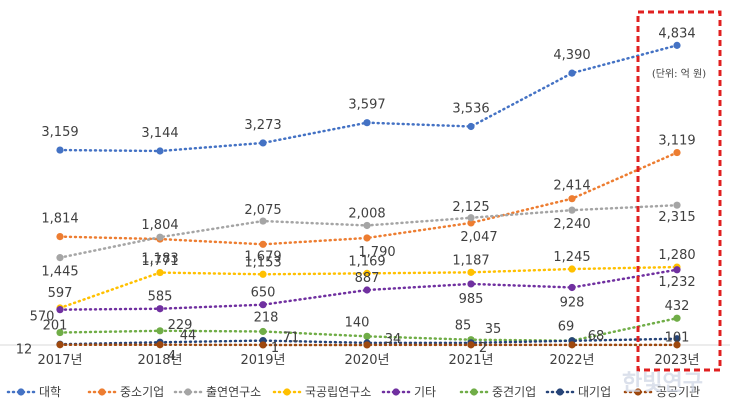 This screenshot has width=730, height=417. I want to click on data-label: 1,245, so click(571, 257).